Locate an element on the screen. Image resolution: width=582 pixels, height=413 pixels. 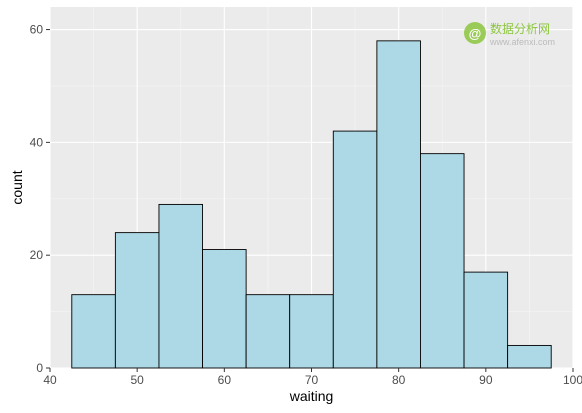
y-tick-label: 60 is located at coordinates (37, 30).